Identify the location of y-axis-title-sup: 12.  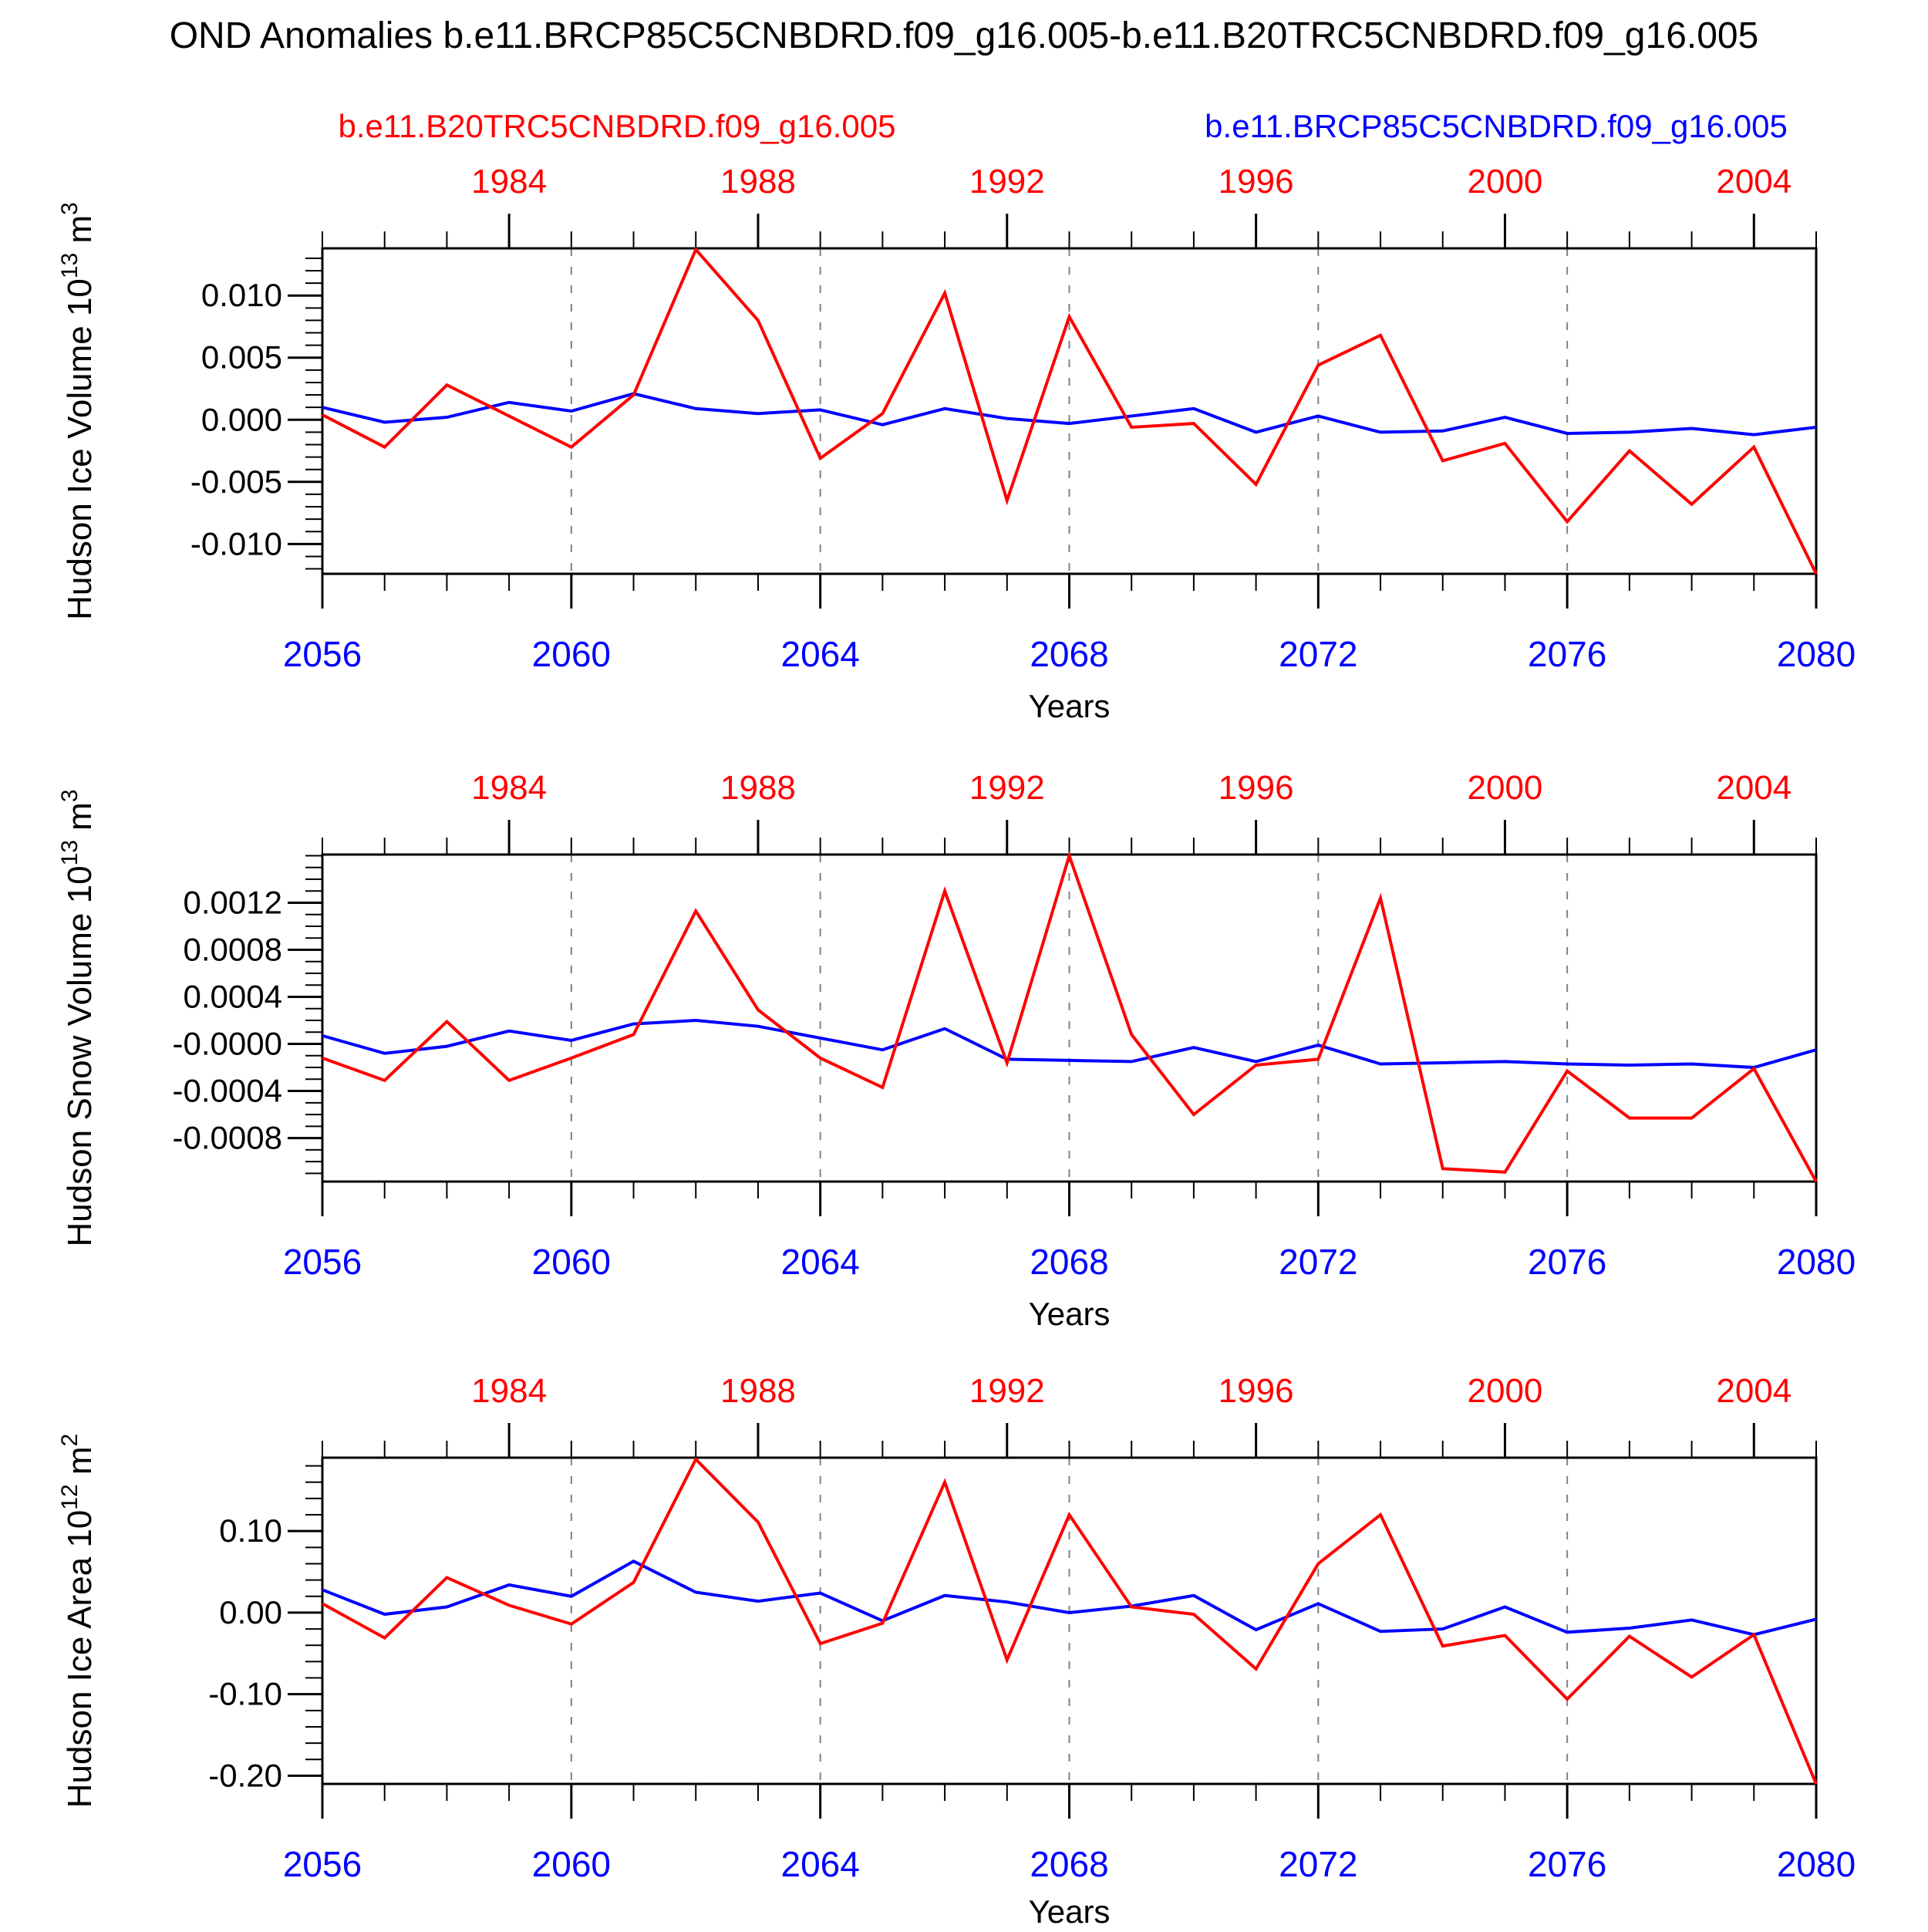
(70, 1496).